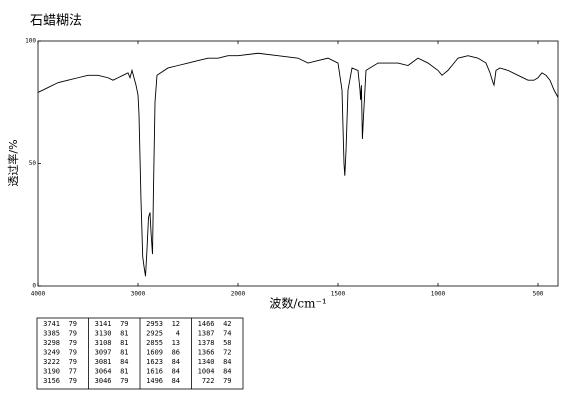 This screenshot has height=415, width=570. Describe the element at coordinates (103, 324) in the screenshot. I see `peak-wavenumber: 3141` at that location.